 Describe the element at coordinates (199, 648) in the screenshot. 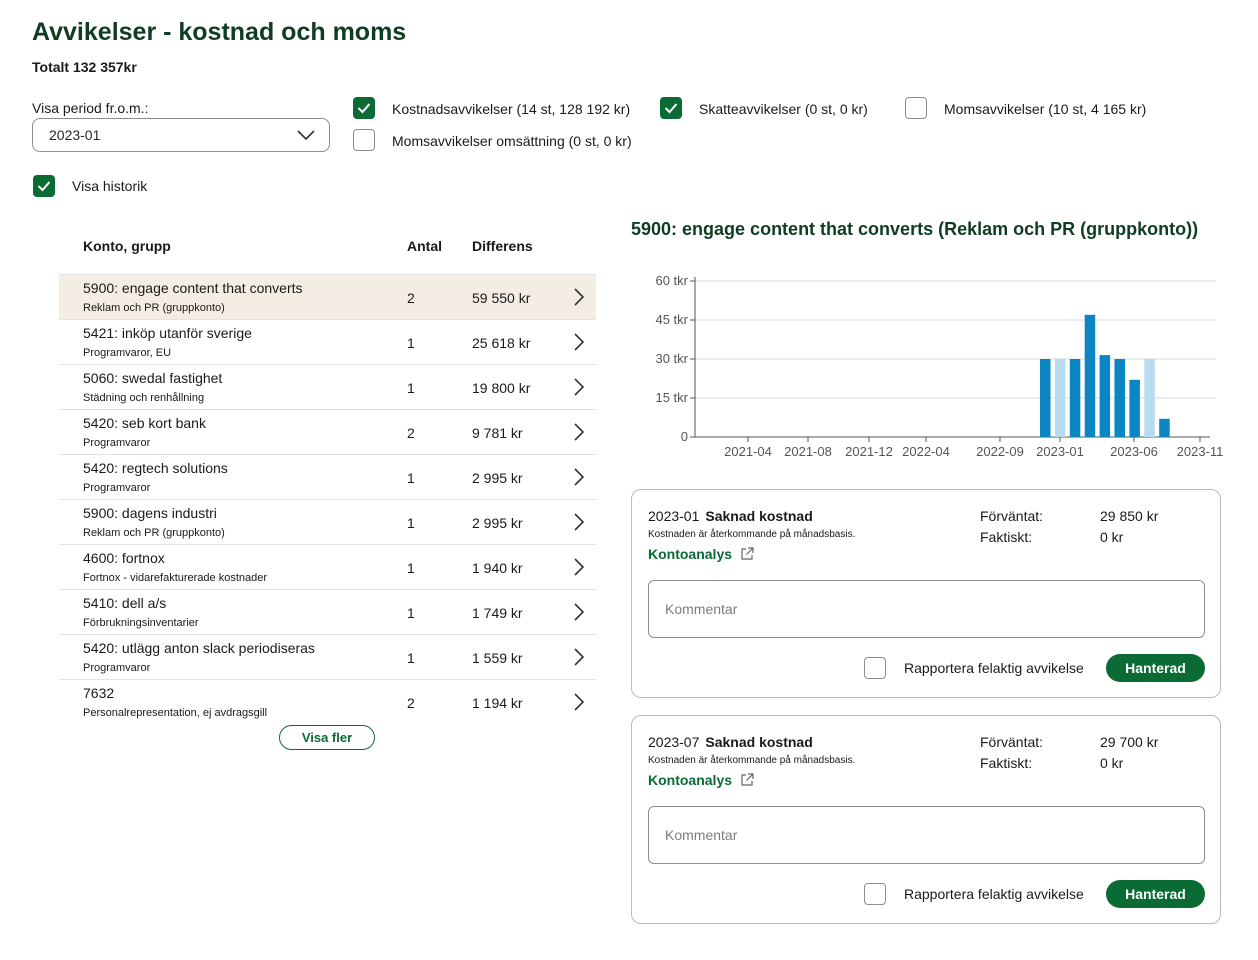

I see `account-name: 5420: utlägg anton slack periodiseras` at that location.